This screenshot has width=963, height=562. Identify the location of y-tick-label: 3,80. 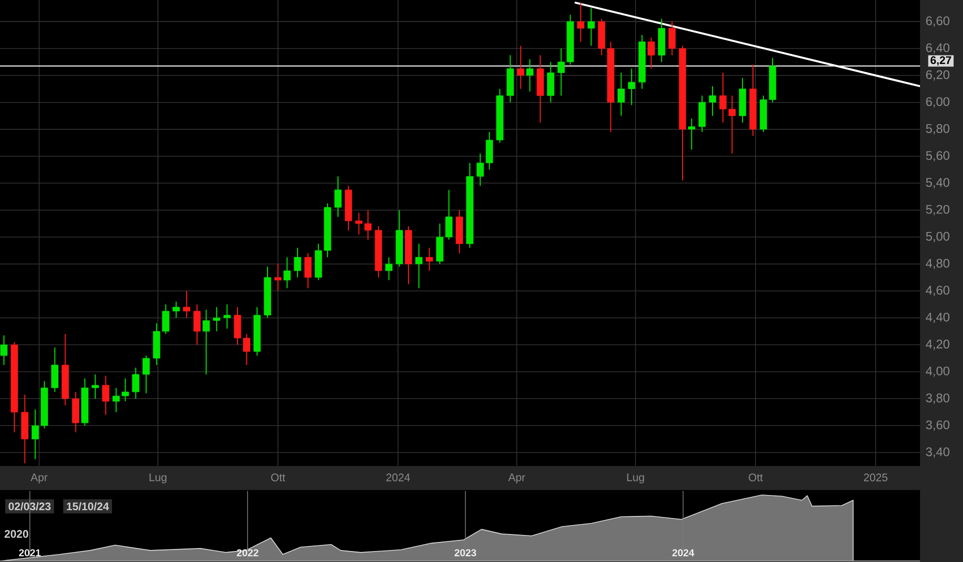
(938, 399).